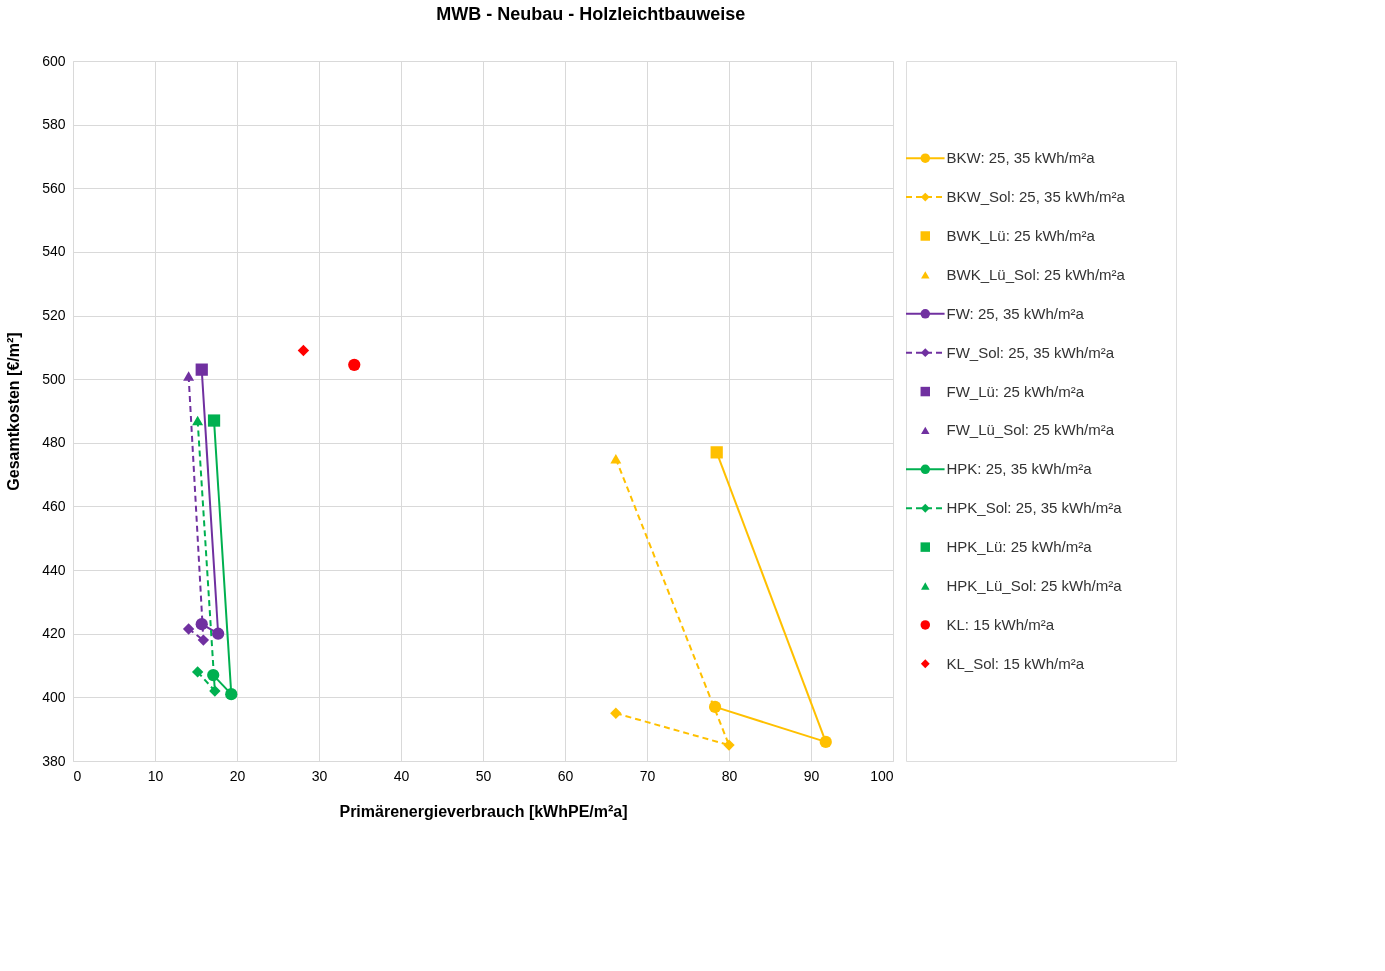 The height and width of the screenshot is (971, 1385). Describe the element at coordinates (319, 775) in the screenshot. I see `x-tick-label: 30` at that location.